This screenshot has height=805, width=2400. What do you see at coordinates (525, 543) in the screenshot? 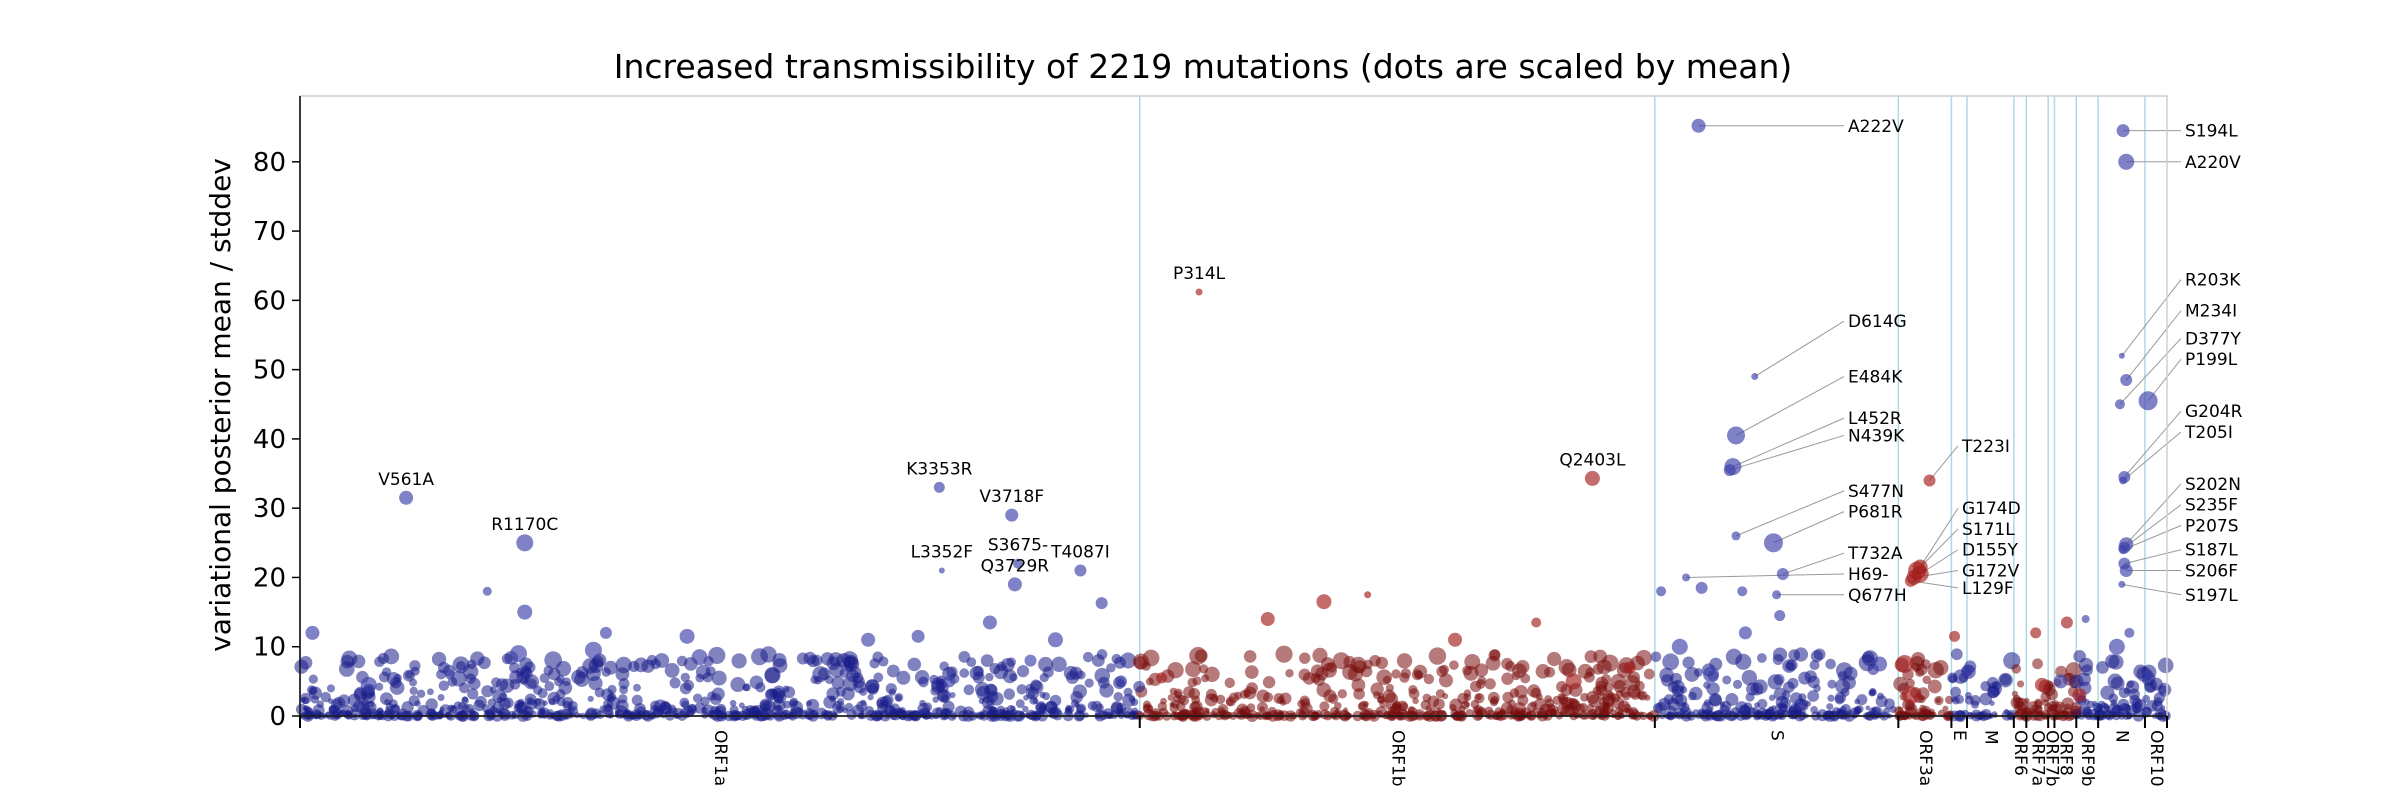
I see `data-point-r1170c` at bounding box center [525, 543].